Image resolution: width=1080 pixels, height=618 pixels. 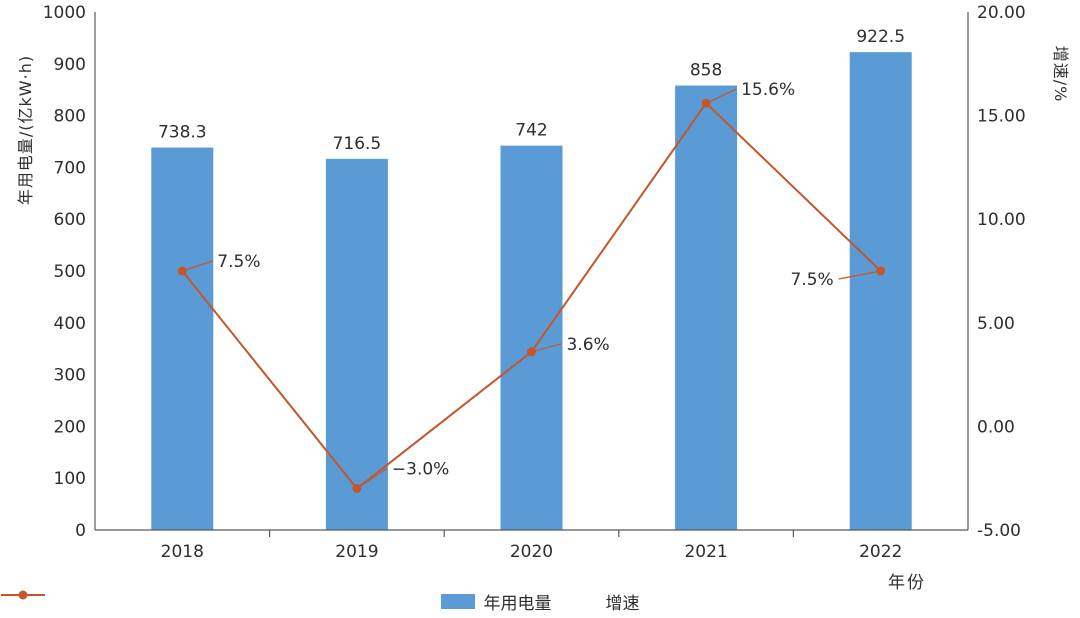 What do you see at coordinates (996, 324) in the screenshot?
I see `right-axis-tick-label: 5.00` at bounding box center [996, 324].